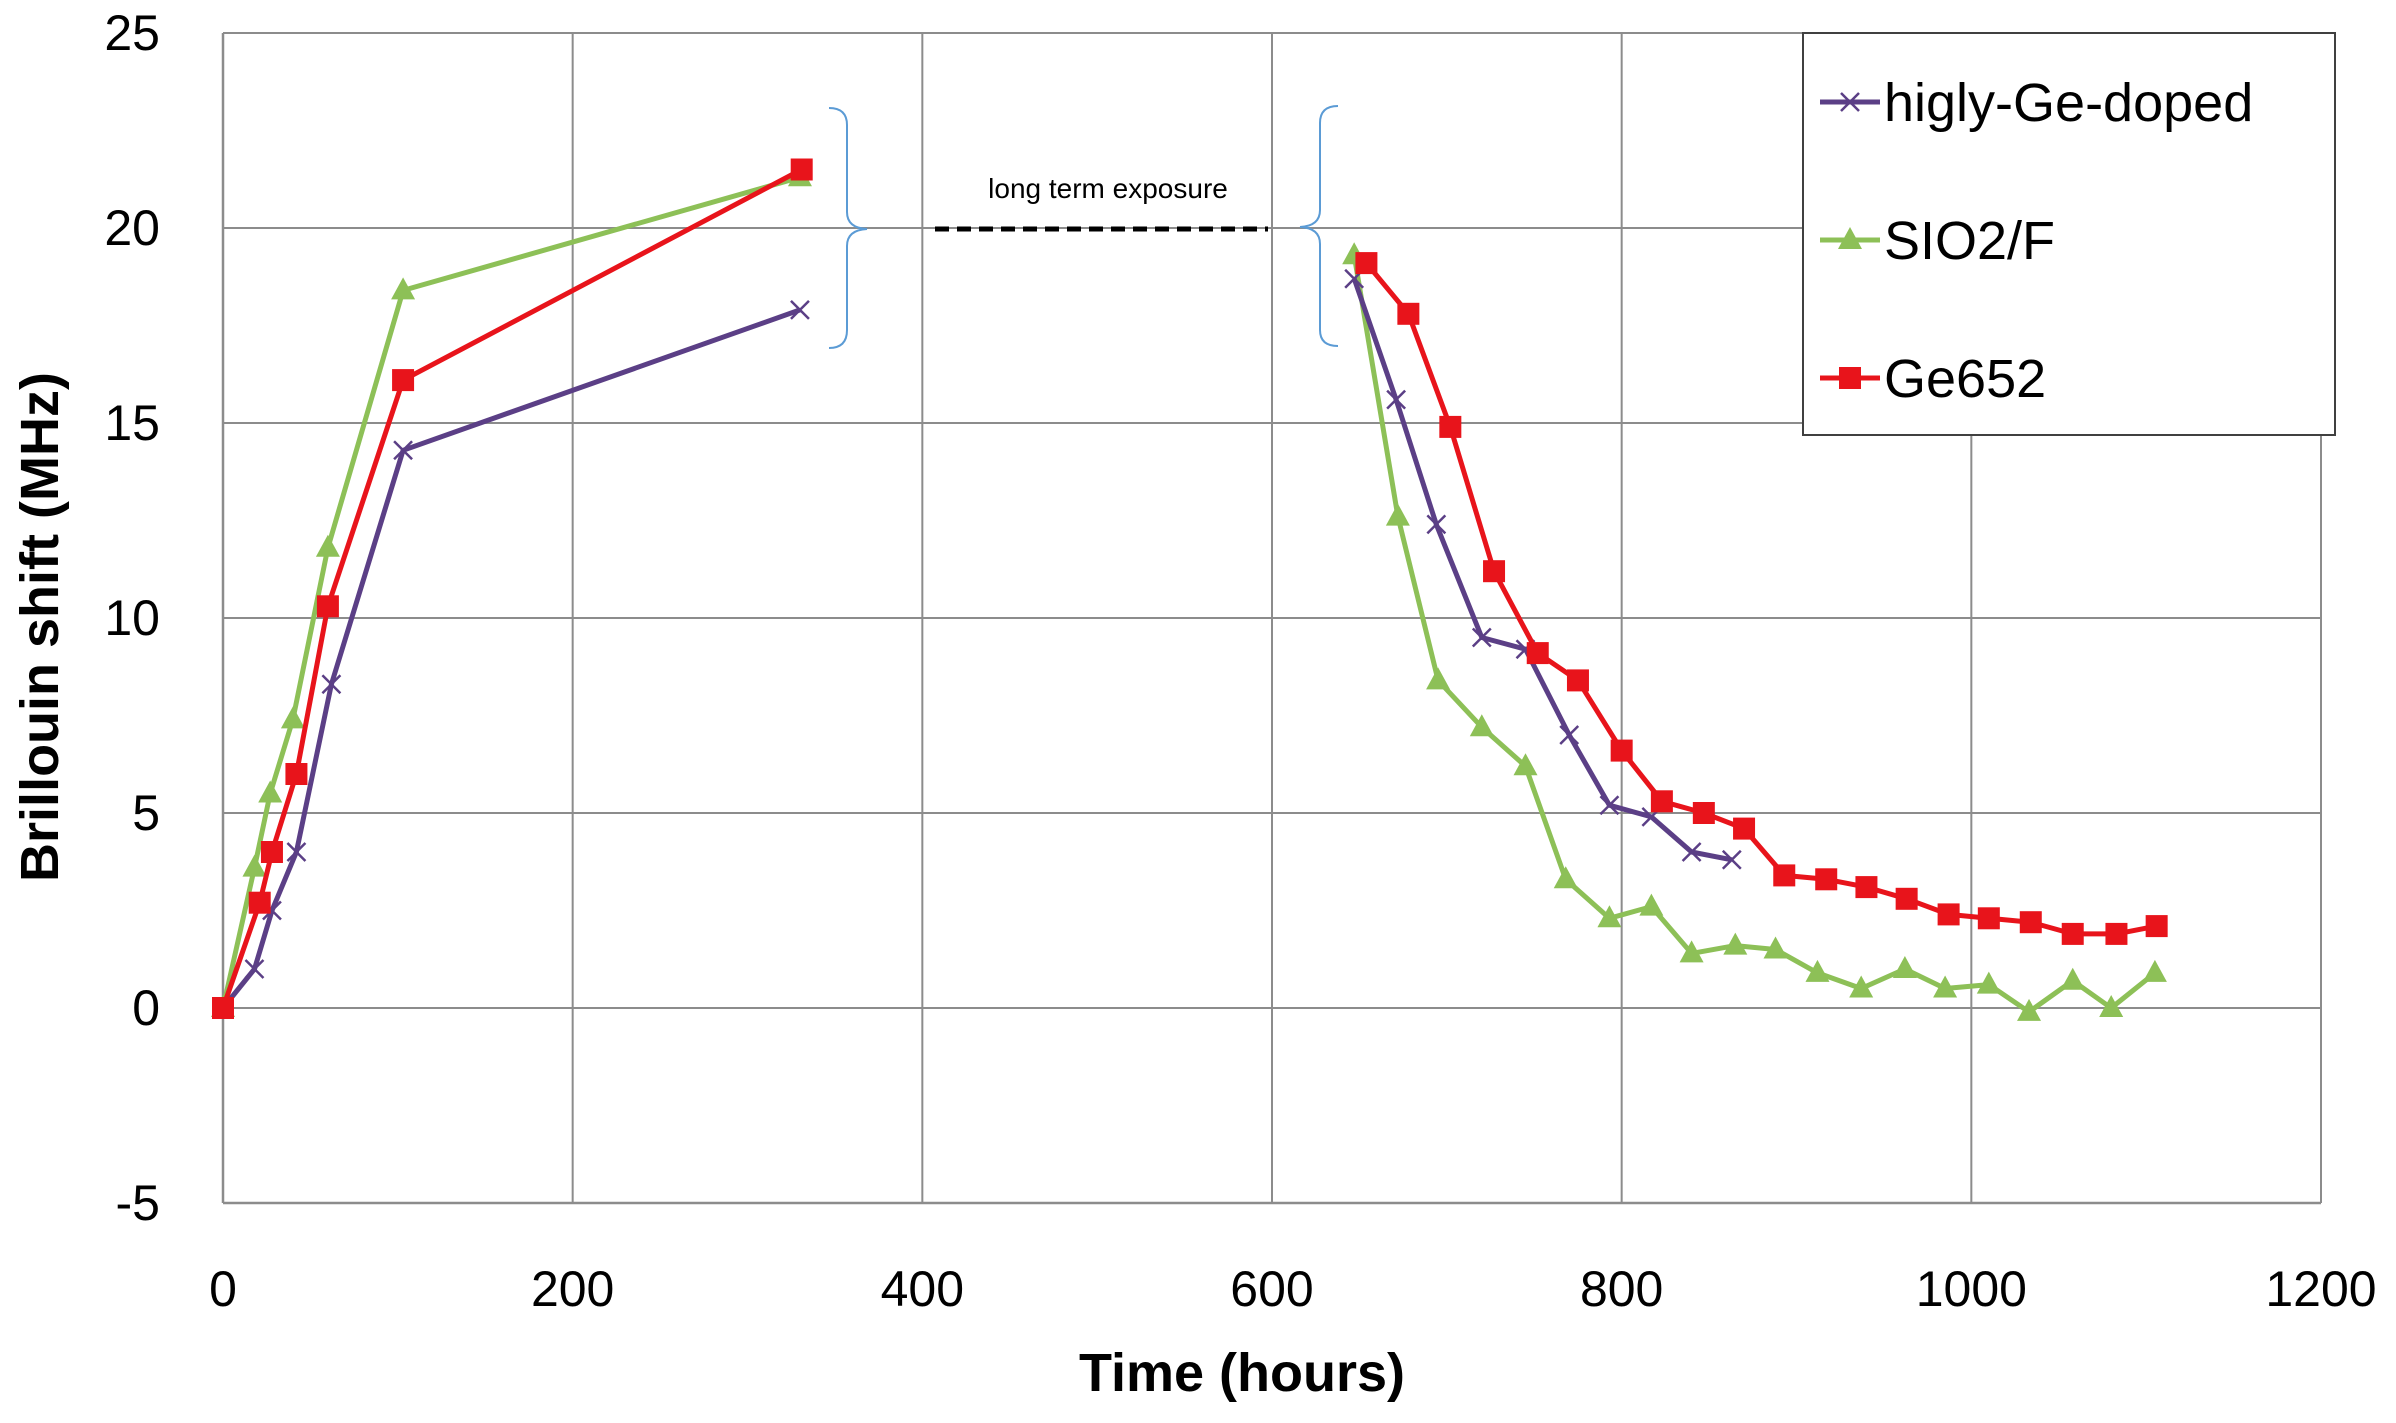  What do you see at coordinates (1242, 1373) in the screenshot?
I see `x-axis-title: Time (hours)` at bounding box center [1242, 1373].